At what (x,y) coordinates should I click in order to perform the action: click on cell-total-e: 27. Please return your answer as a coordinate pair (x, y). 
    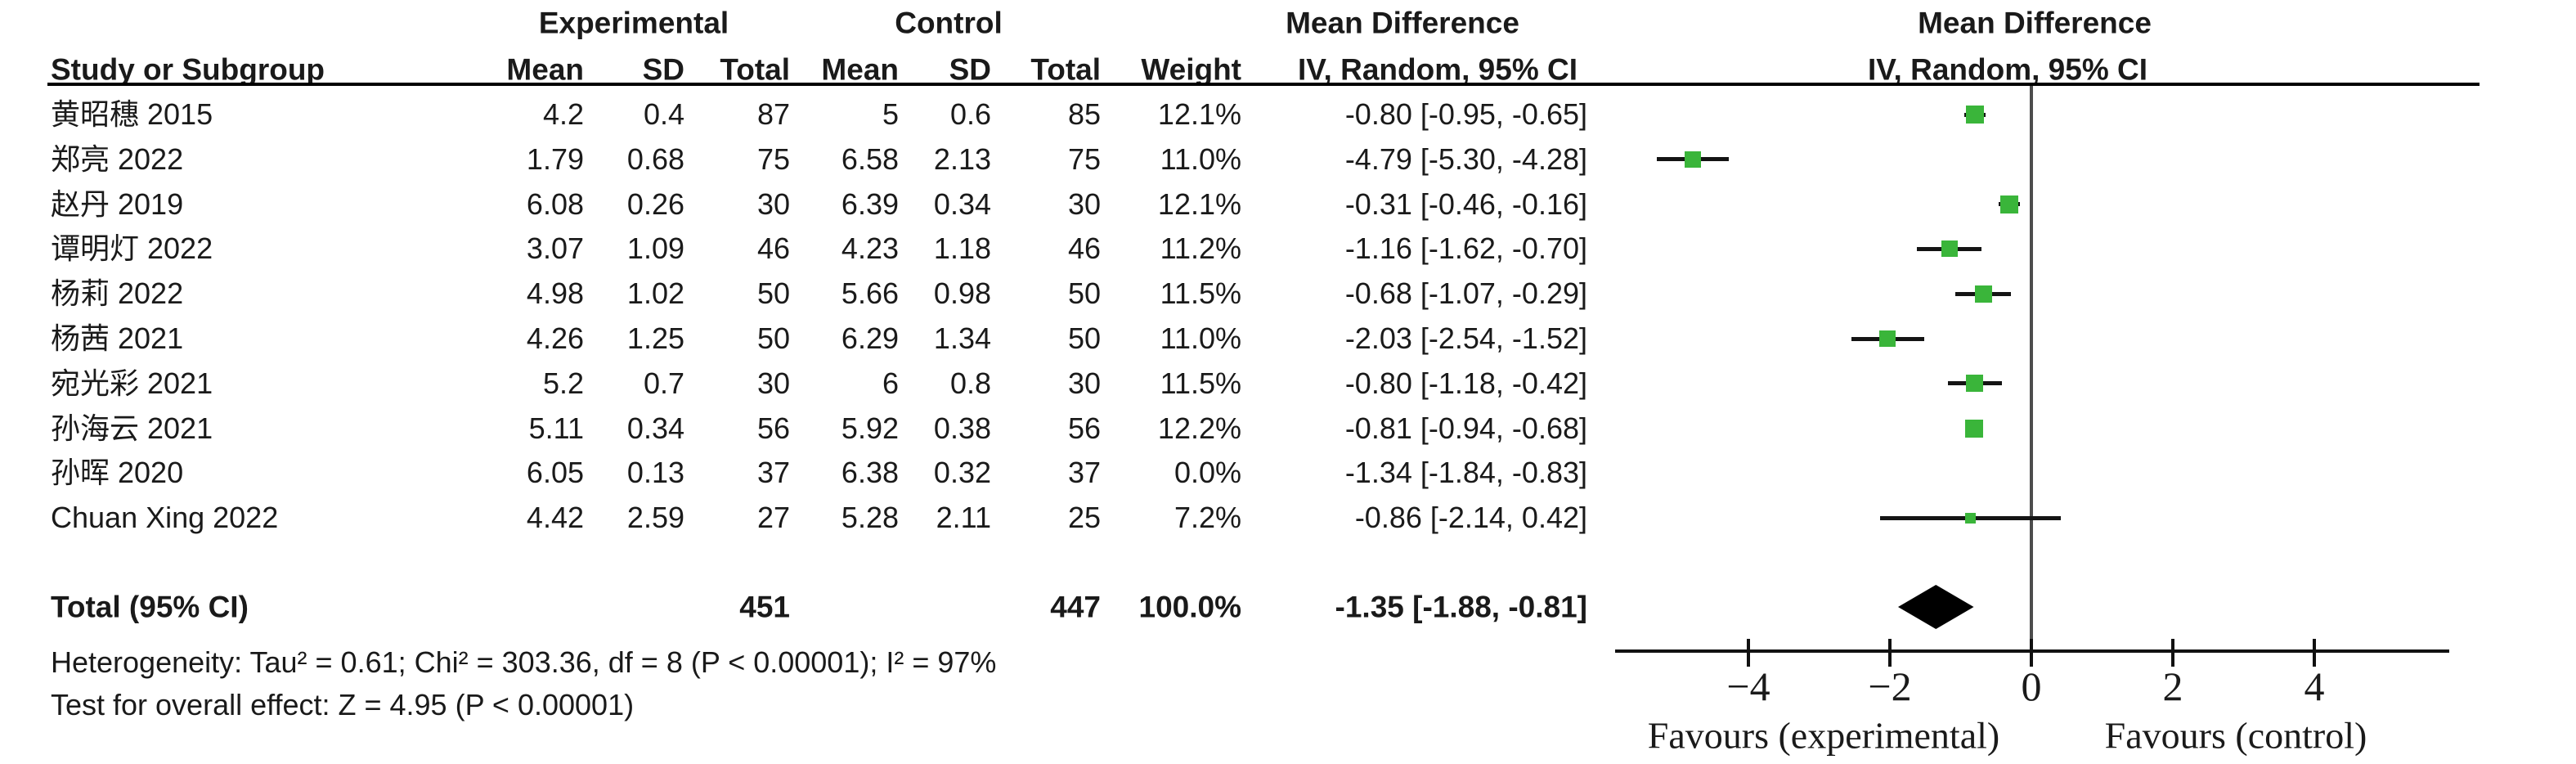
    Looking at the image, I should click on (773, 518).